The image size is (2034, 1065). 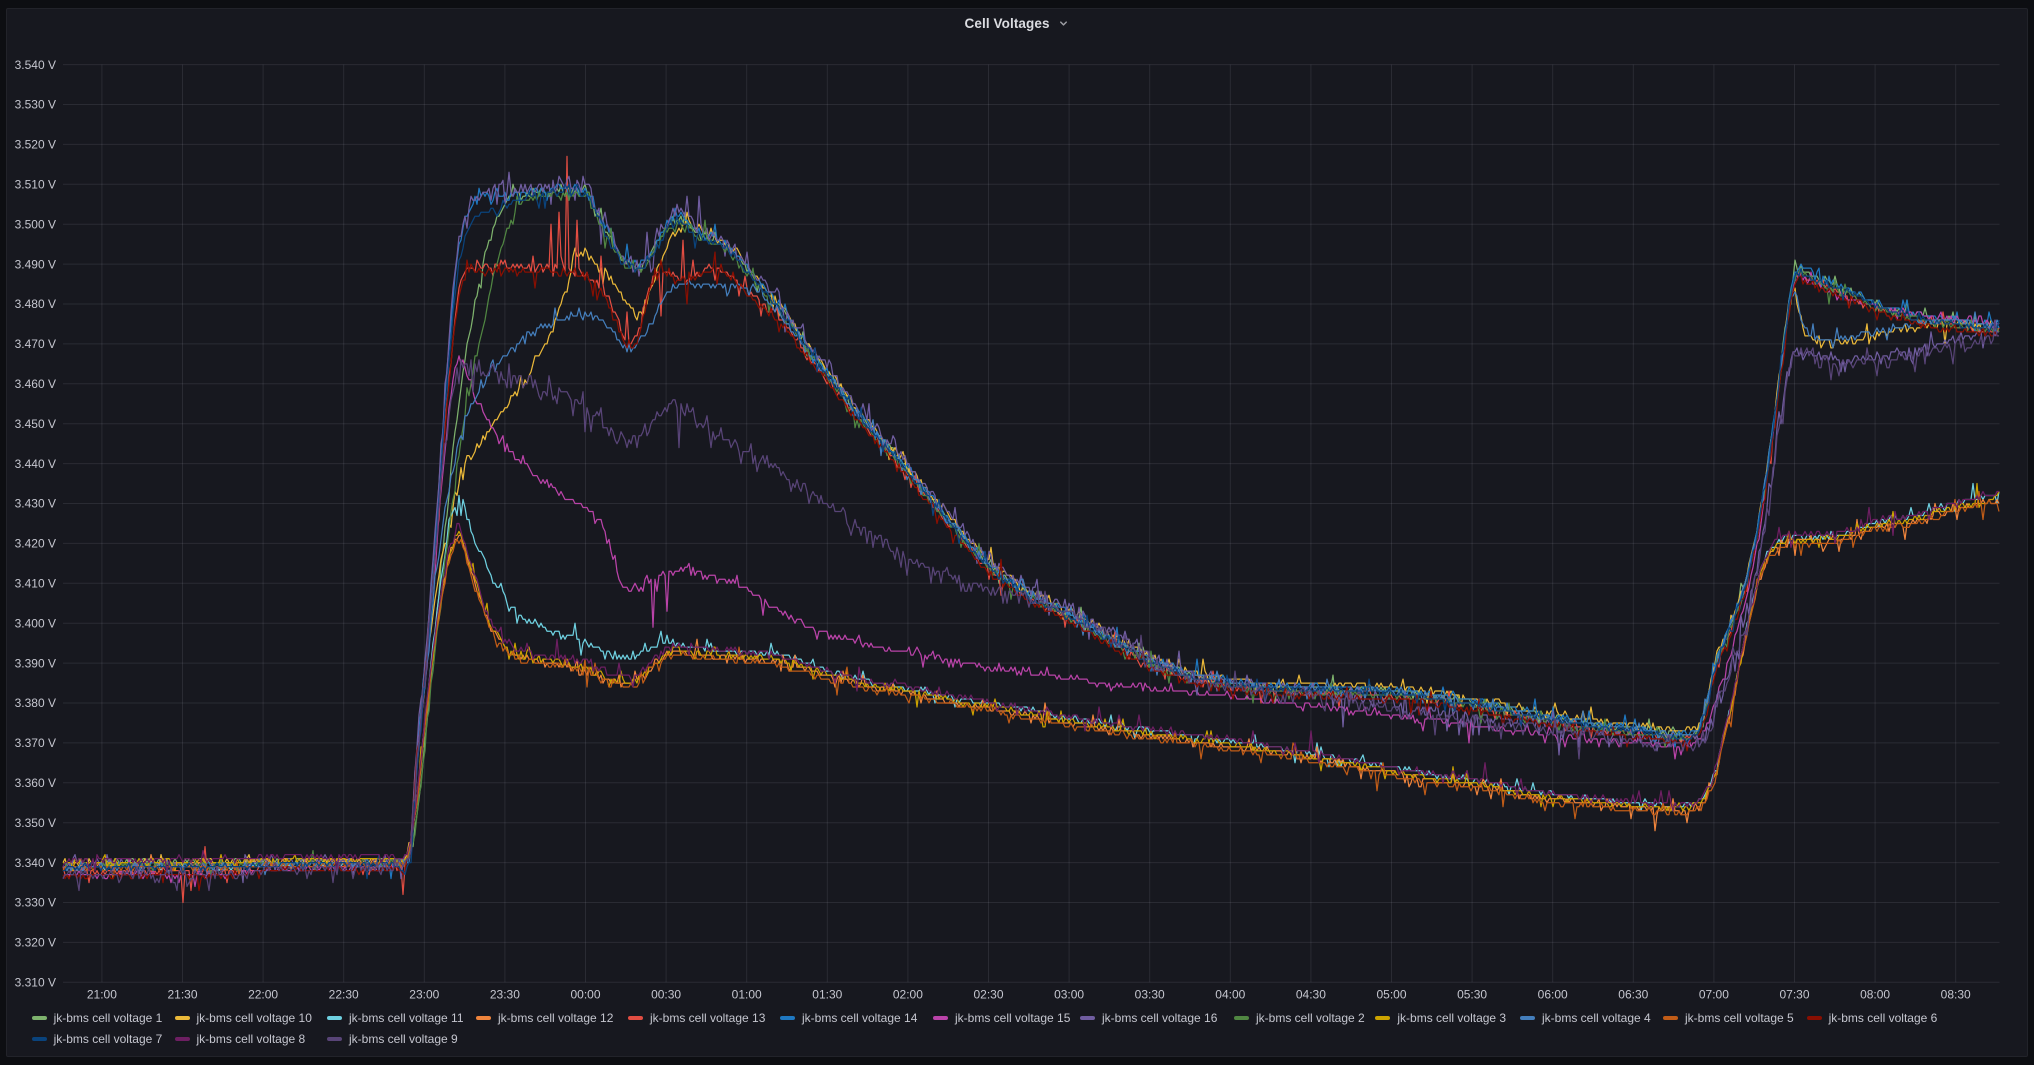 I want to click on svg-text: 07:00, so click(x=1714, y=995).